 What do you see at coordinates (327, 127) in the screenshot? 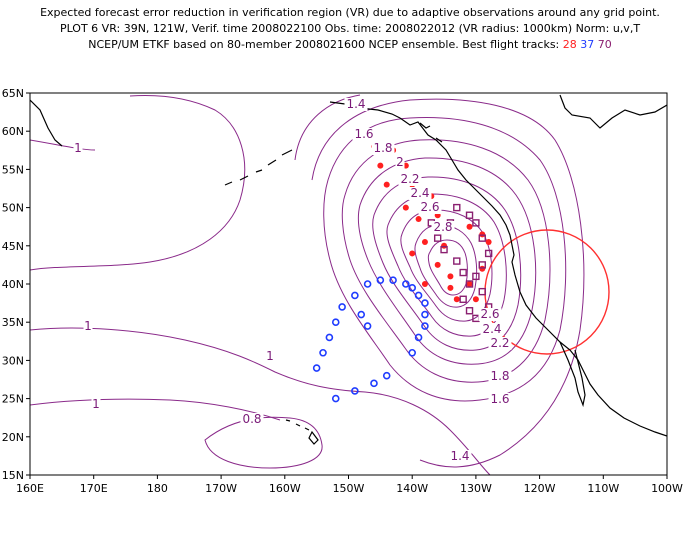
I see `contour-1-4-b` at bounding box center [327, 127].